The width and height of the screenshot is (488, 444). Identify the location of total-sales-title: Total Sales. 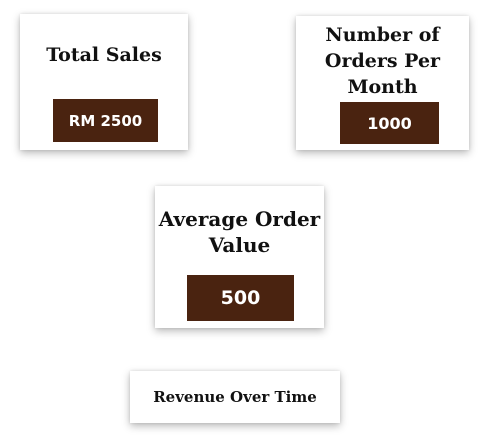
(104, 55).